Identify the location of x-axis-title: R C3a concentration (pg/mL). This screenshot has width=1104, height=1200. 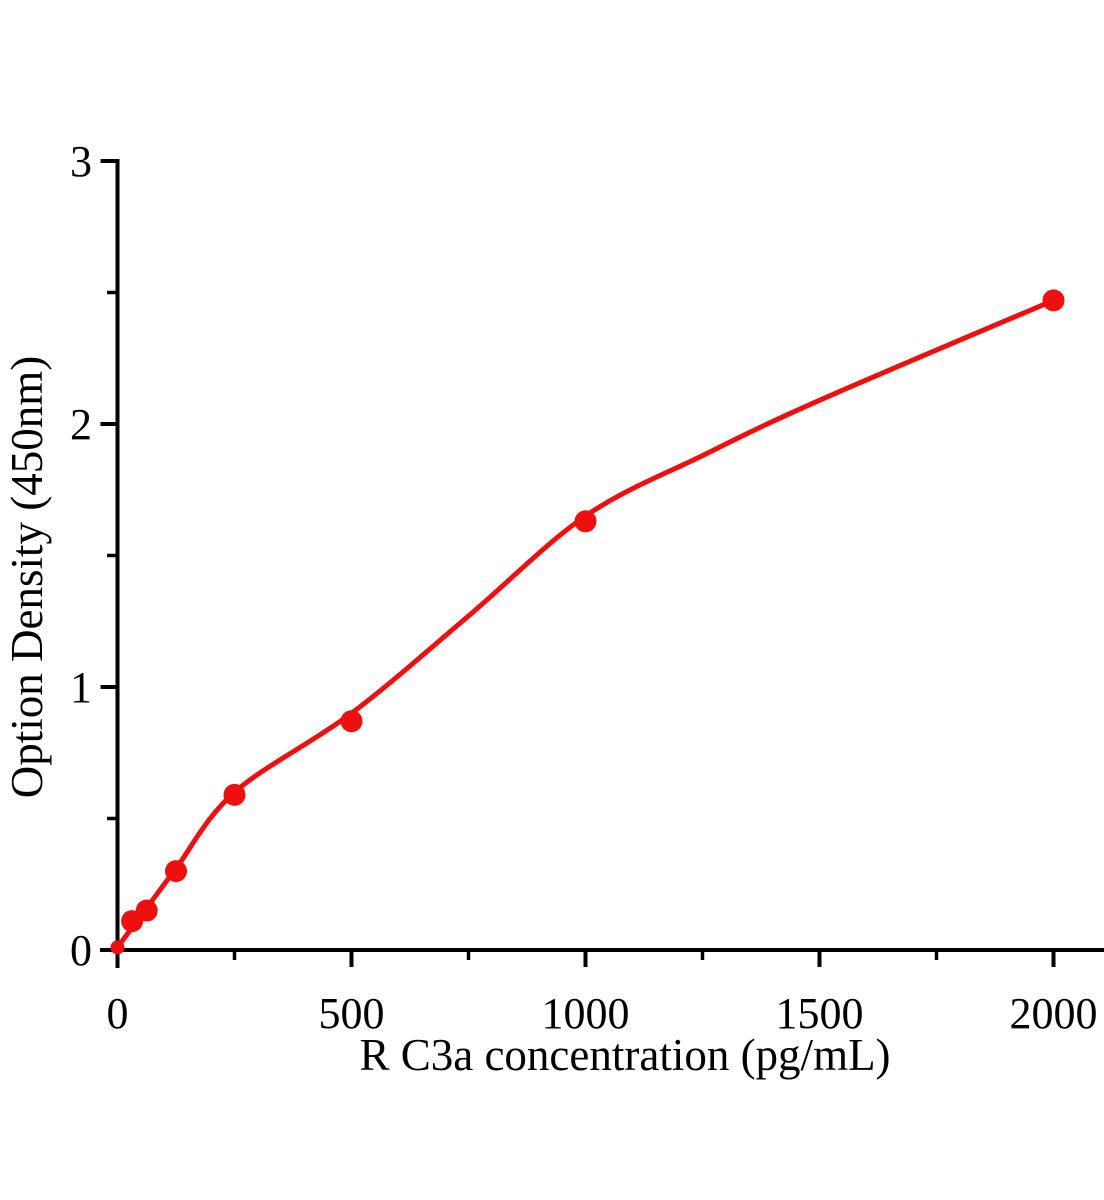
(624, 1055).